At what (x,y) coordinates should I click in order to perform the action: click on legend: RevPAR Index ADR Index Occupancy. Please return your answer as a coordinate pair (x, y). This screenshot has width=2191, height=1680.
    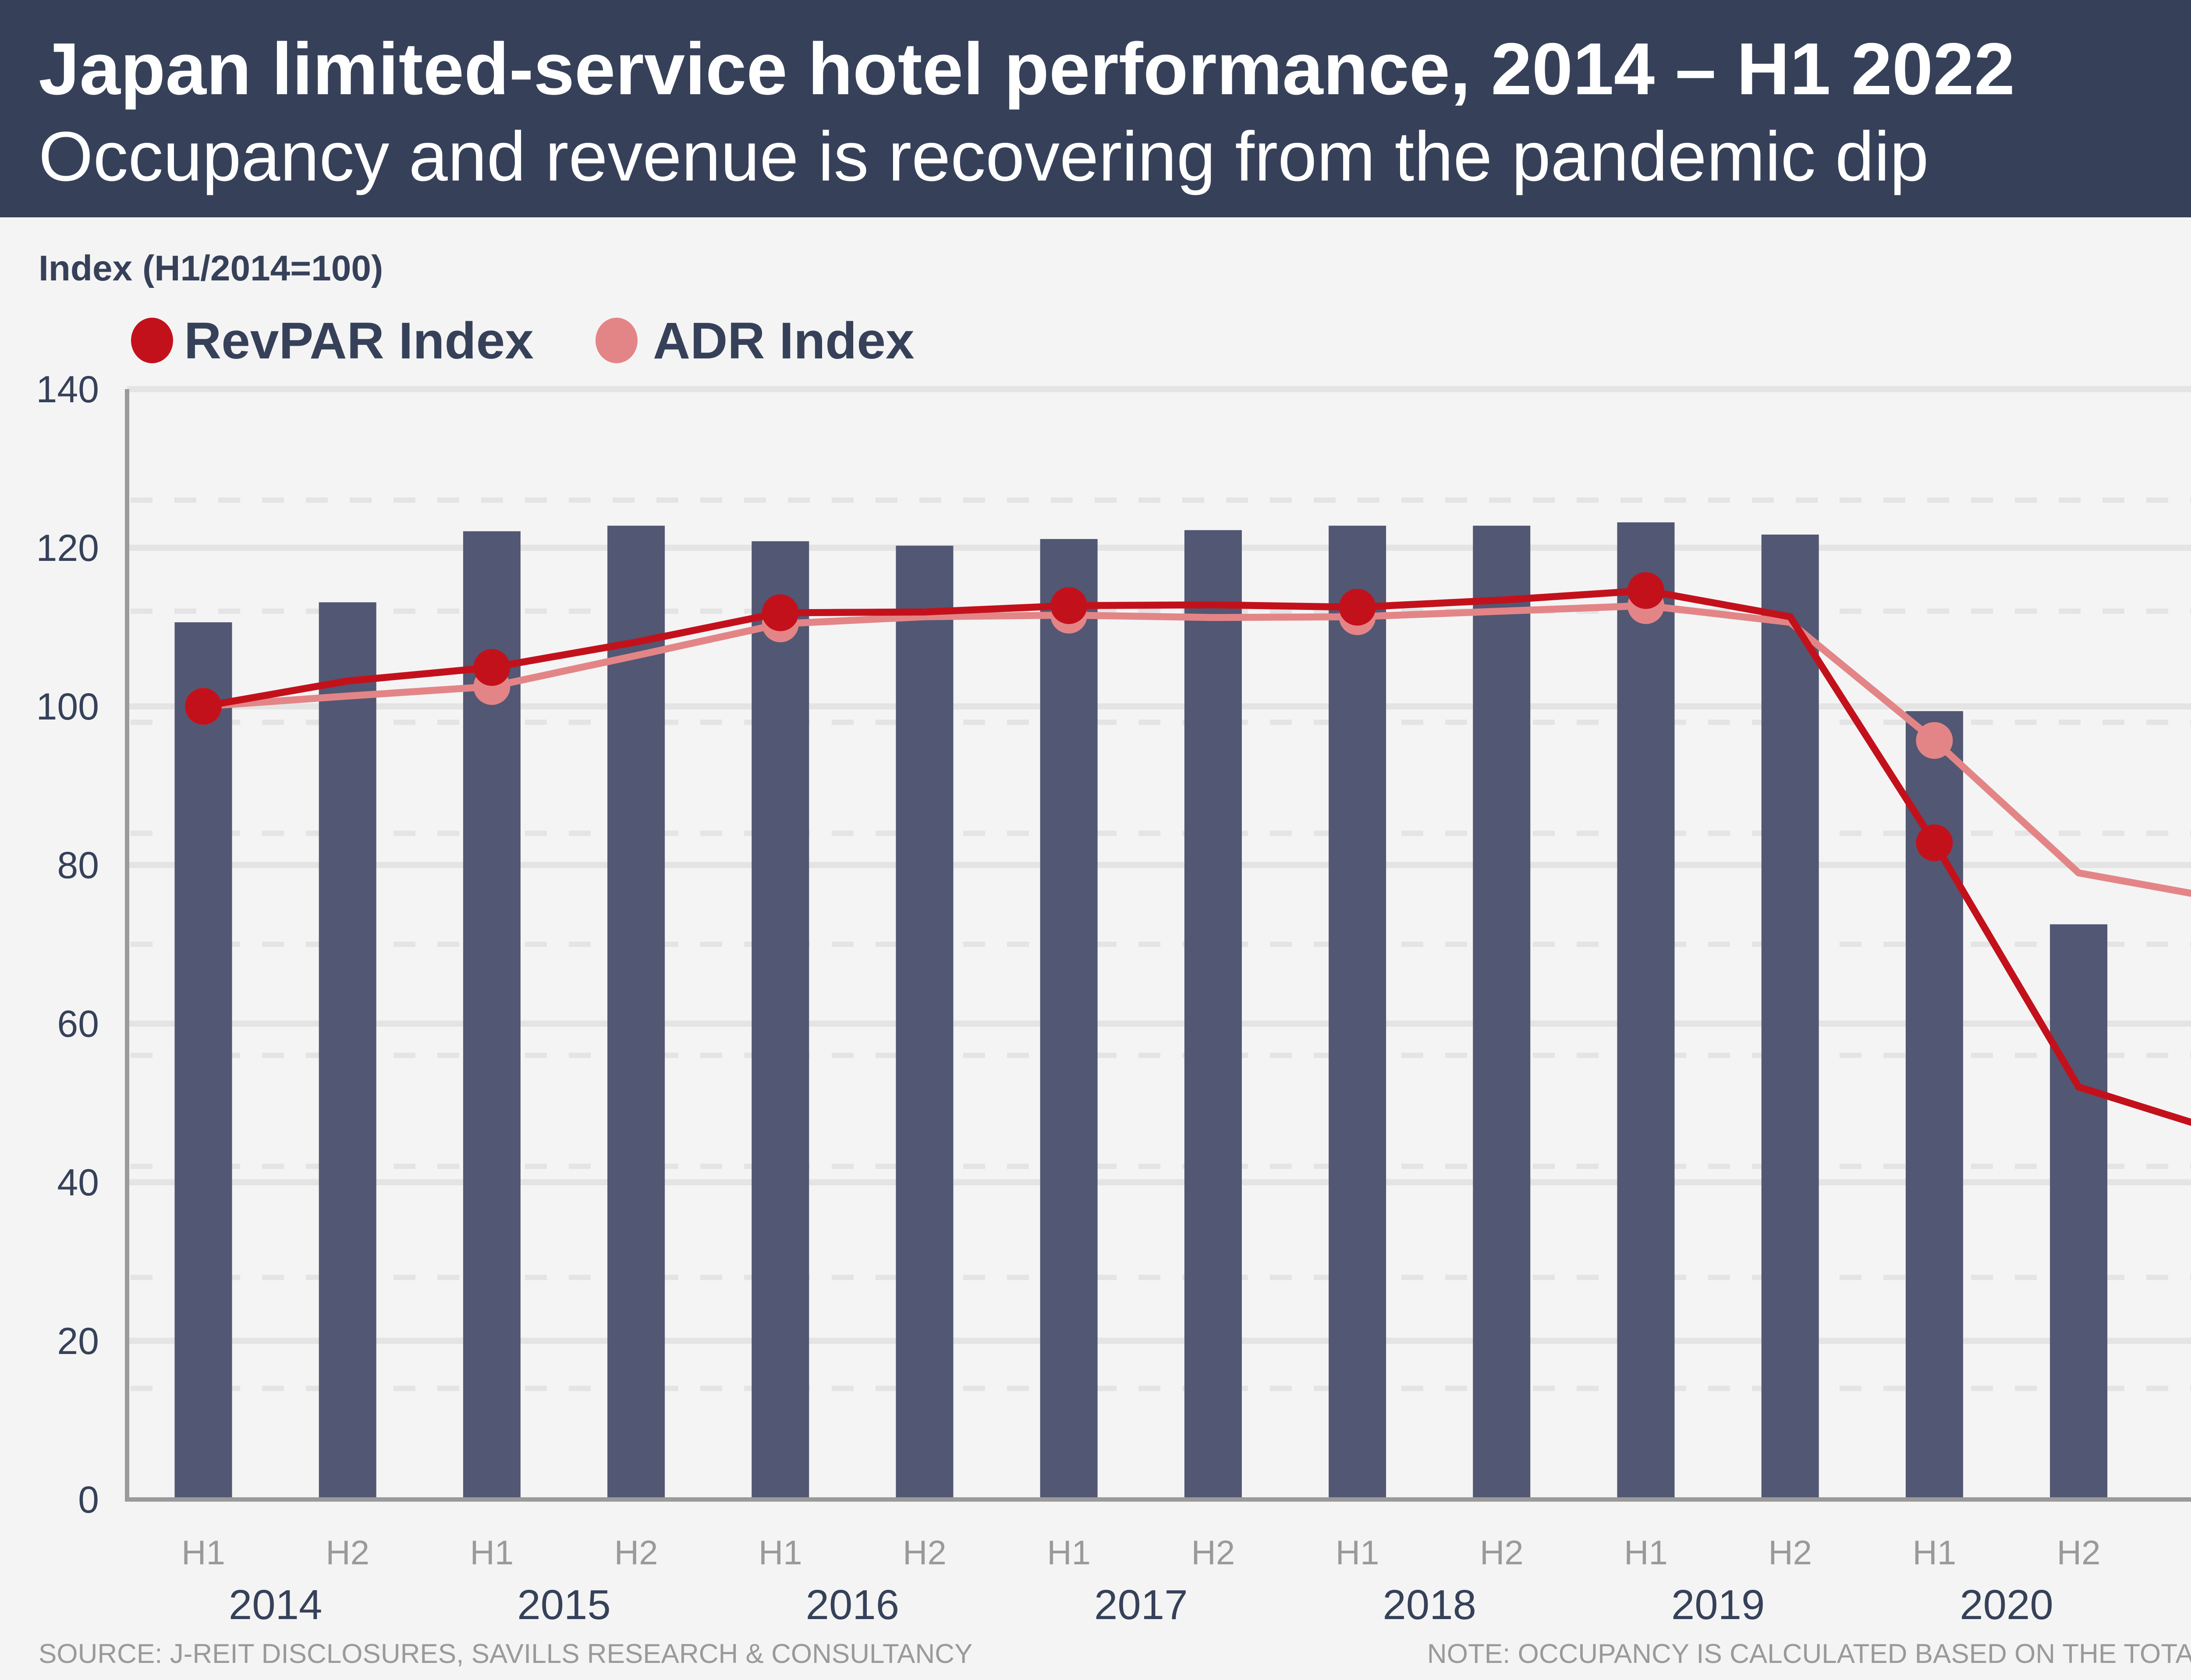
    Looking at the image, I should click on (523, 341).